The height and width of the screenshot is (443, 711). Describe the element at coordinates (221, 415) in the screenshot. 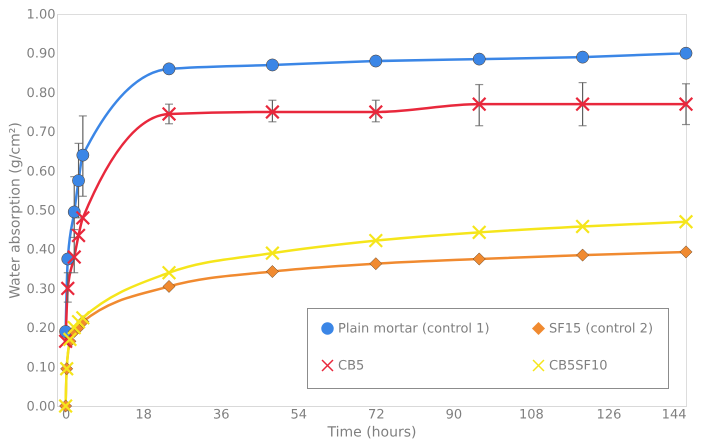

I see `x-tick-label: 36` at that location.